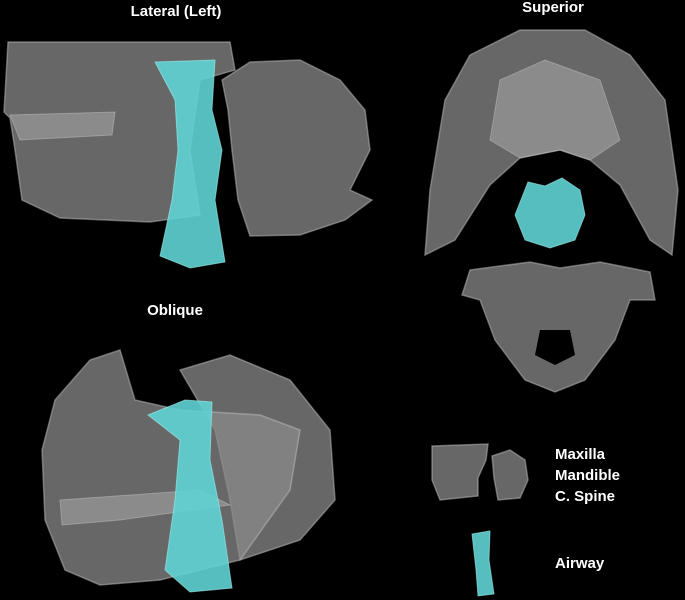  What do you see at coordinates (176, 11) in the screenshot?
I see `panel-title: Lateral (Left)` at bounding box center [176, 11].